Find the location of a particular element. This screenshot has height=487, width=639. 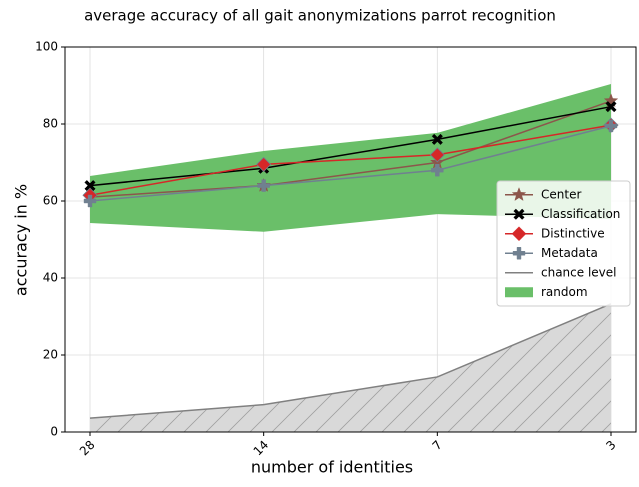

y-tick-label: 100 is located at coordinates (46, 47).